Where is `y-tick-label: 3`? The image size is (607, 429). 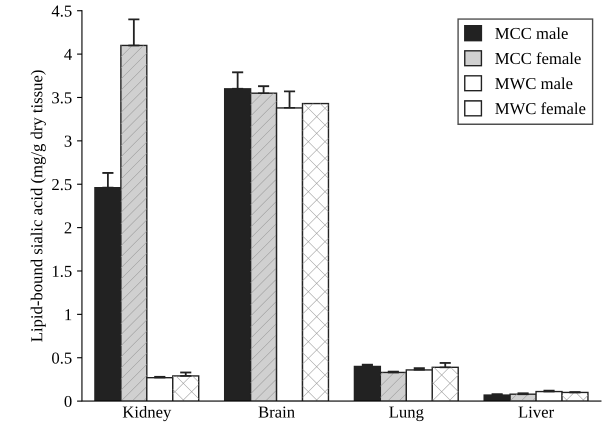
y-tick-label: 3 is located at coordinates (68, 141).